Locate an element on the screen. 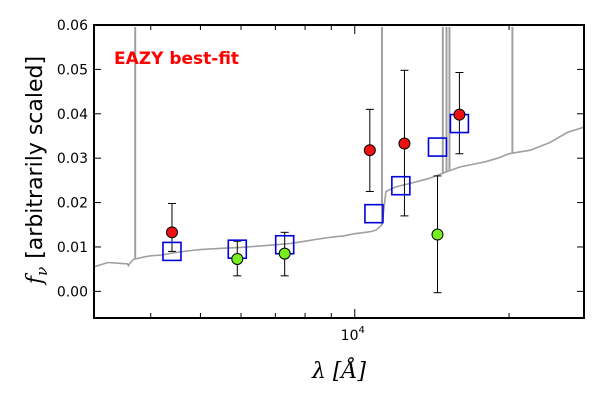 The width and height of the screenshot is (600, 400). y-tick-label-2: 0.02 is located at coordinates (72, 204).